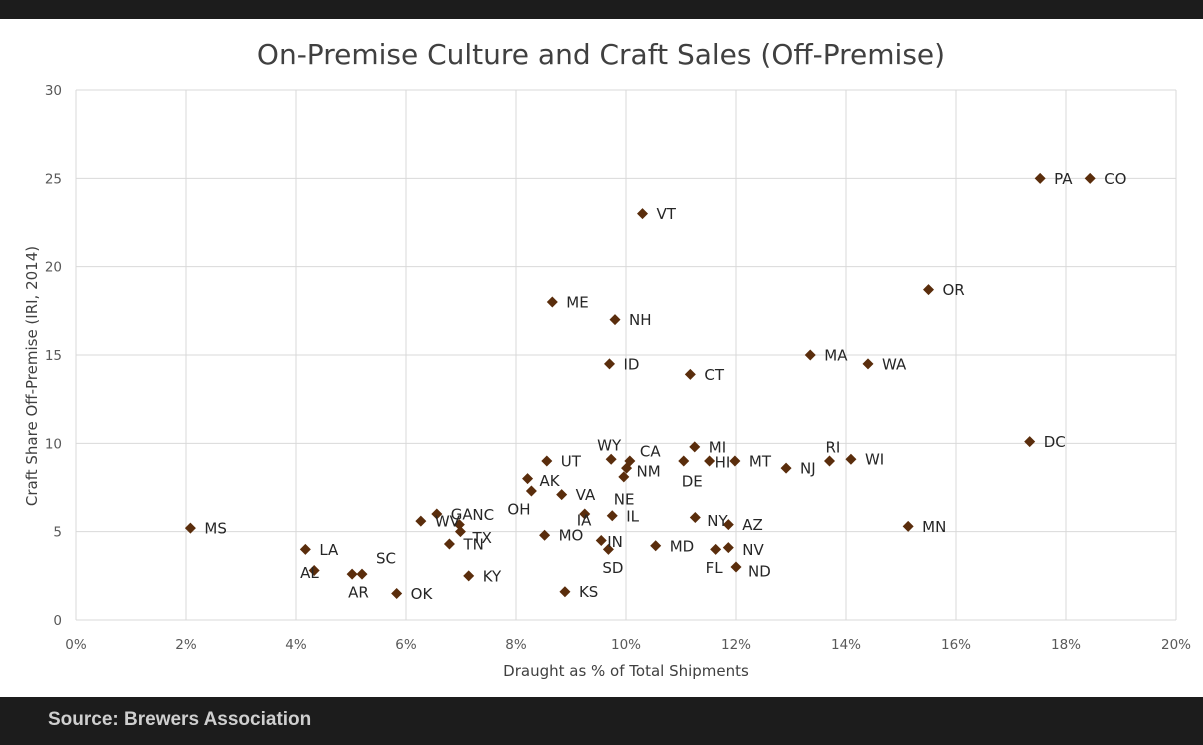 The image size is (1203, 745). Describe the element at coordinates (53, 356) in the screenshot. I see `y-tick-label: 15` at that location.